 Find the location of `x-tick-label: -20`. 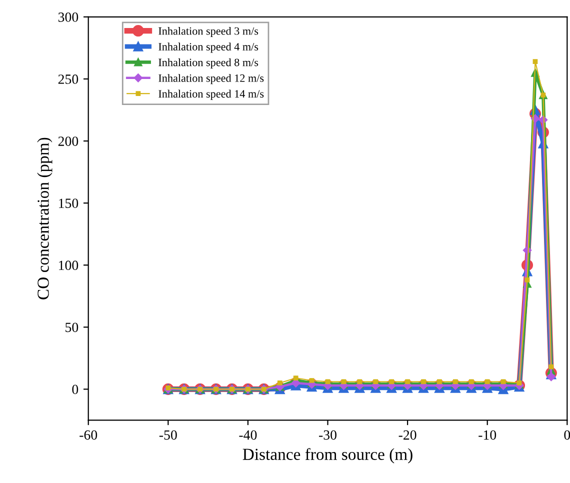

x-tick-label: -20 is located at coordinates (407, 435).